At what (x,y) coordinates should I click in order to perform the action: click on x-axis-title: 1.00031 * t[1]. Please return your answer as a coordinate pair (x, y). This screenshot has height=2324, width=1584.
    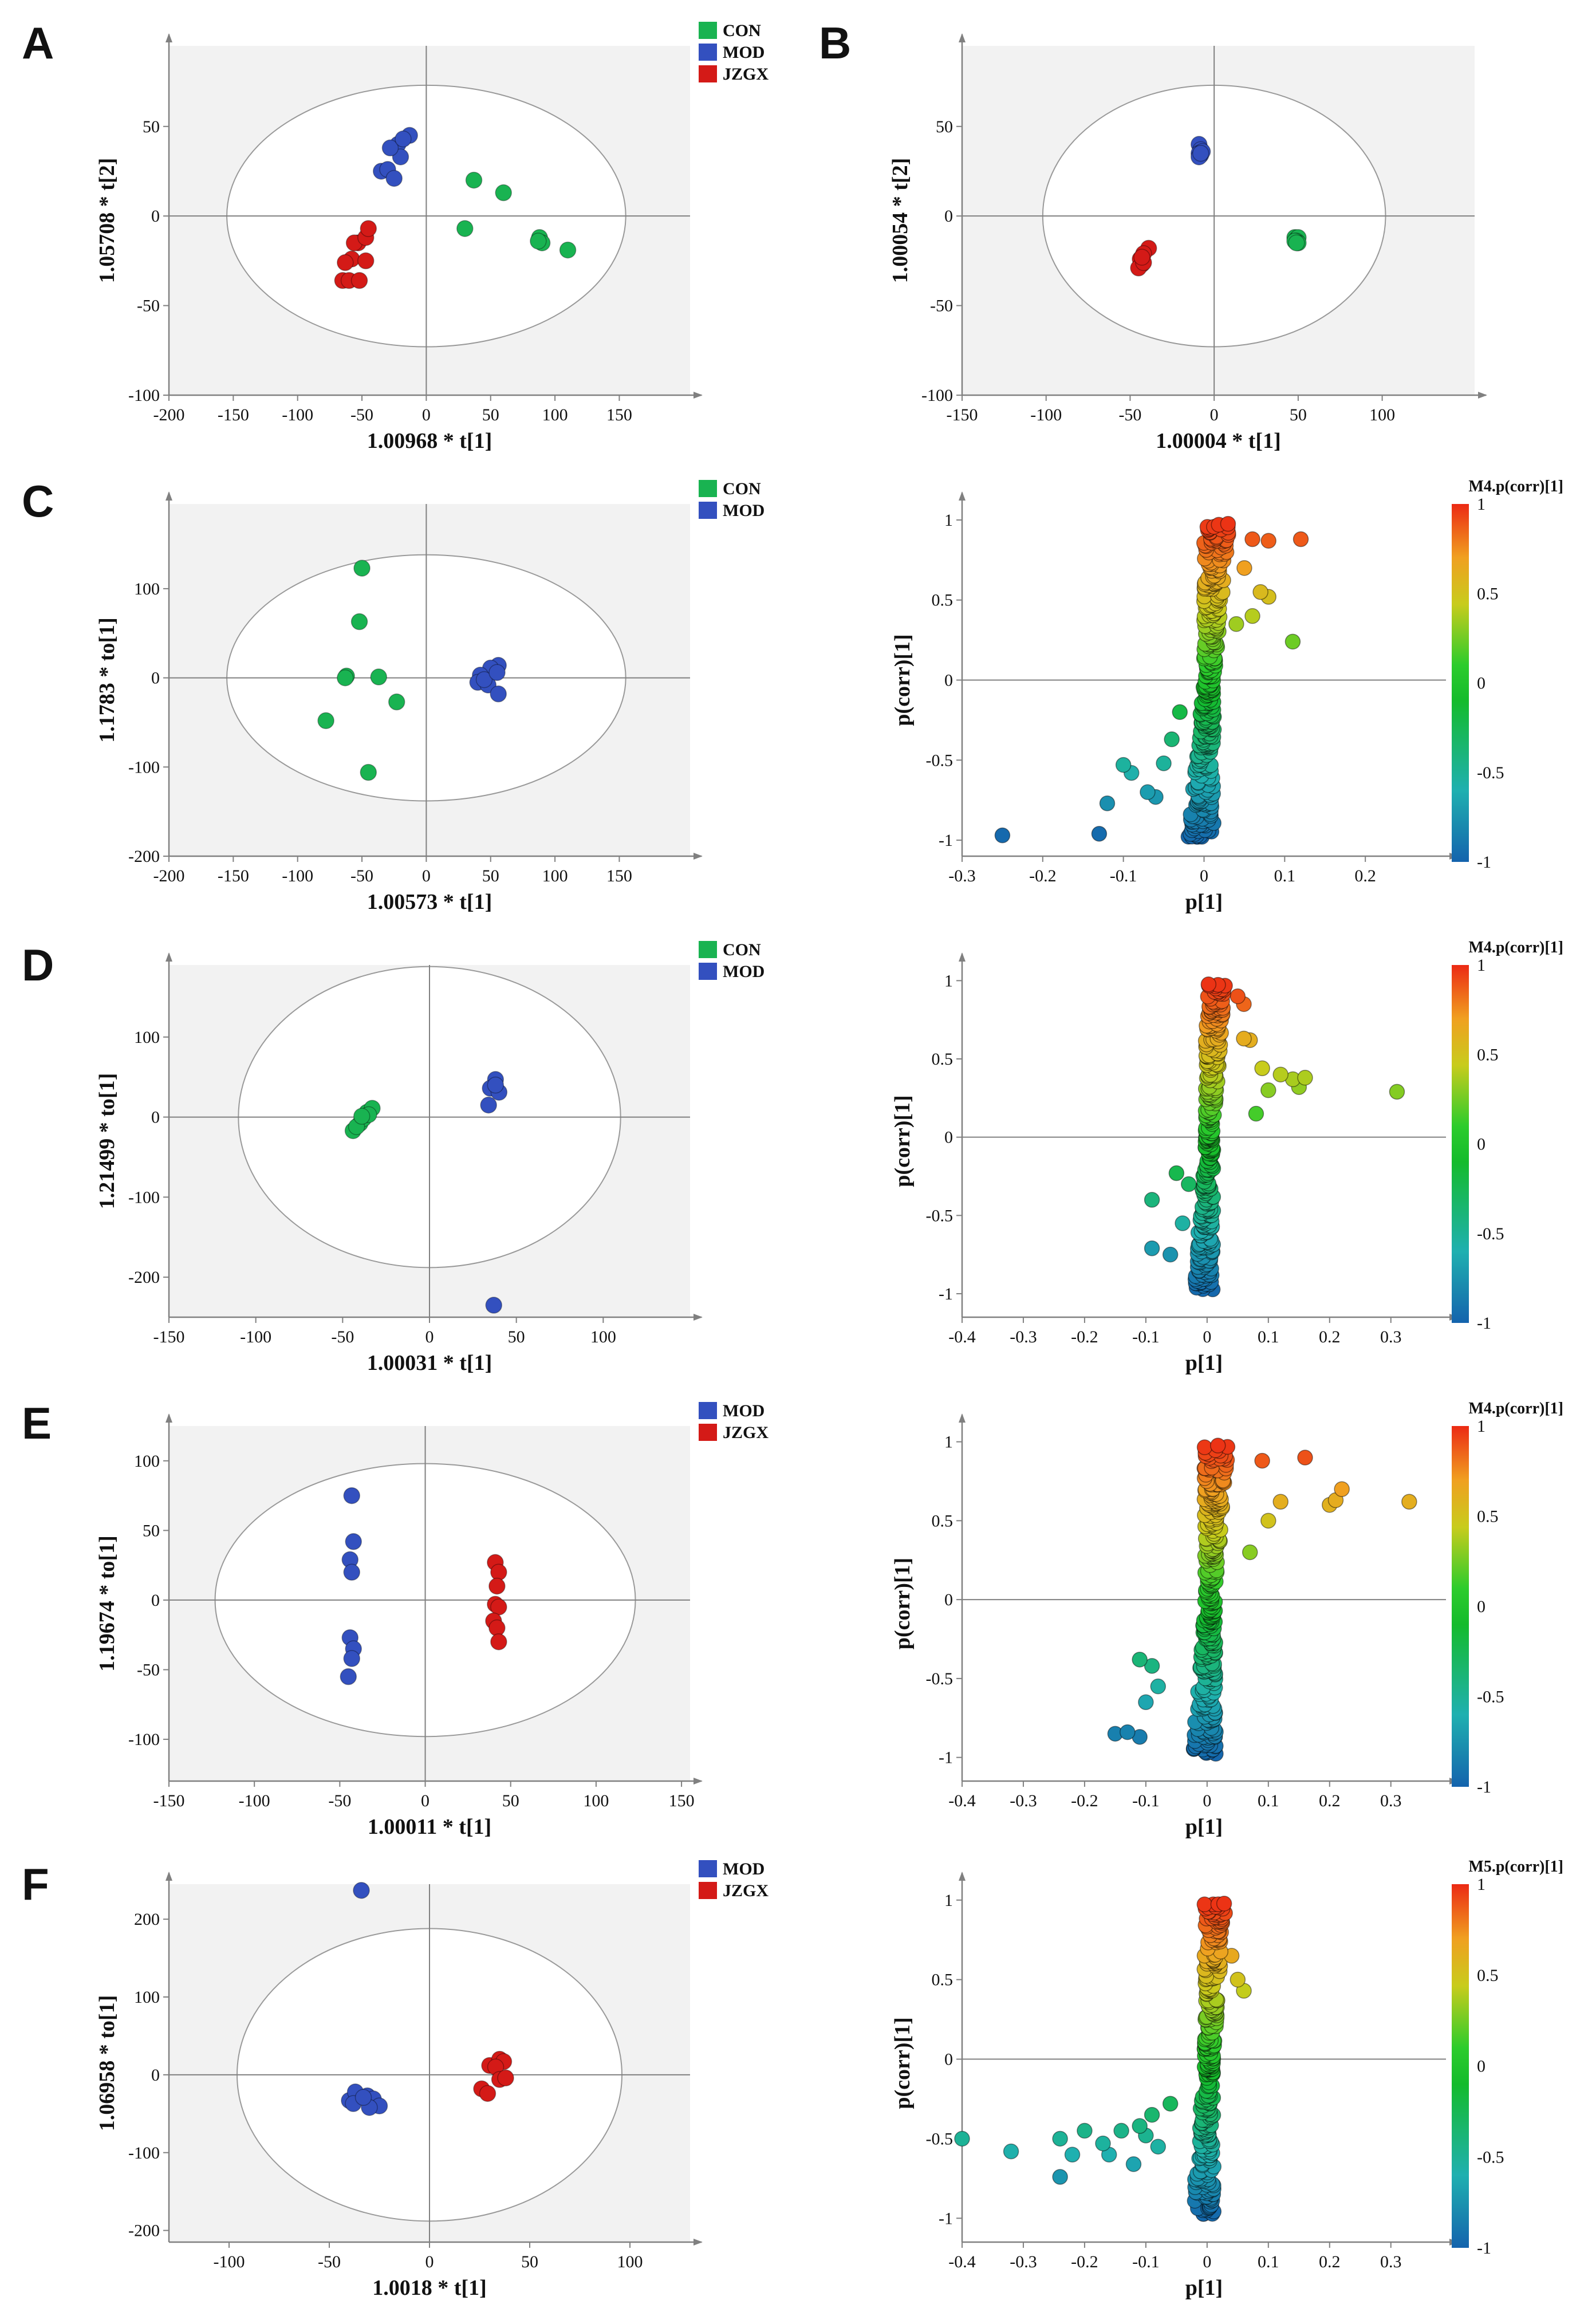
    Looking at the image, I should click on (429, 1363).